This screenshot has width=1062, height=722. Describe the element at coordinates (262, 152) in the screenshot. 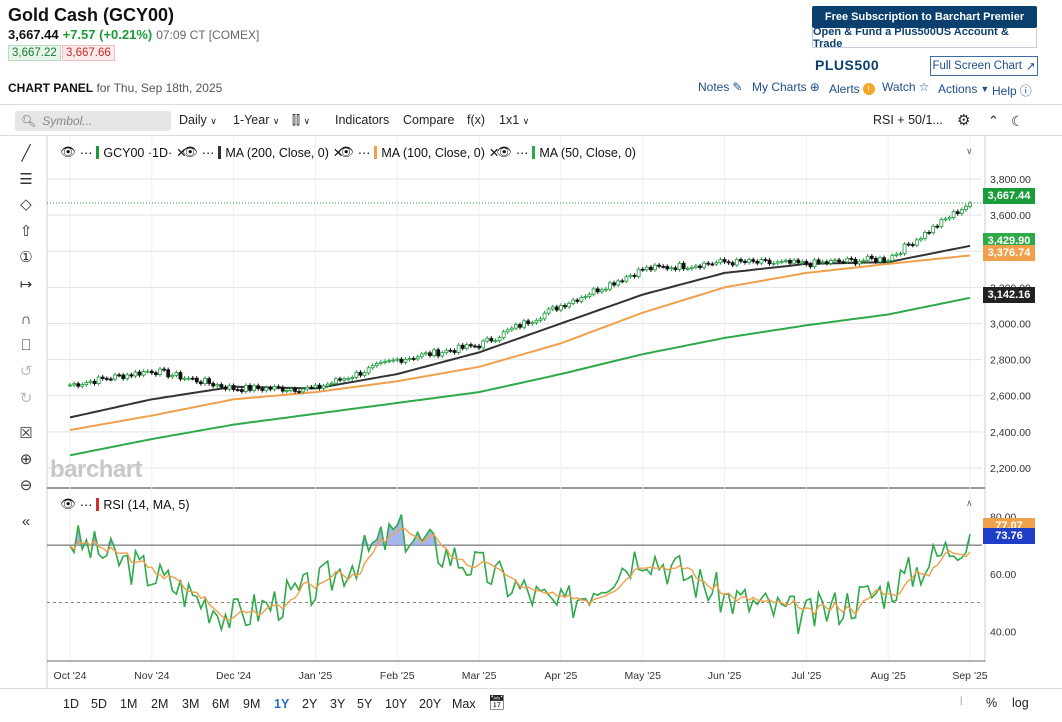

I see `legend-ma200: 👁︎ ⋯ MA (200, Close, 0) ✕` at that location.